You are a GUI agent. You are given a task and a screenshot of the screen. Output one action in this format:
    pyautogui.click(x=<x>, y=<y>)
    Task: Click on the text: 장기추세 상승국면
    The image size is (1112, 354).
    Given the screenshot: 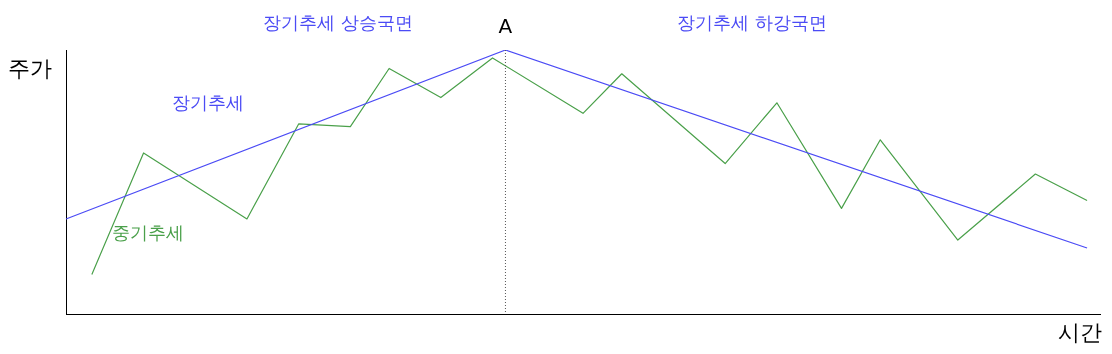 What is the action you would take?
    pyautogui.click(x=338, y=22)
    